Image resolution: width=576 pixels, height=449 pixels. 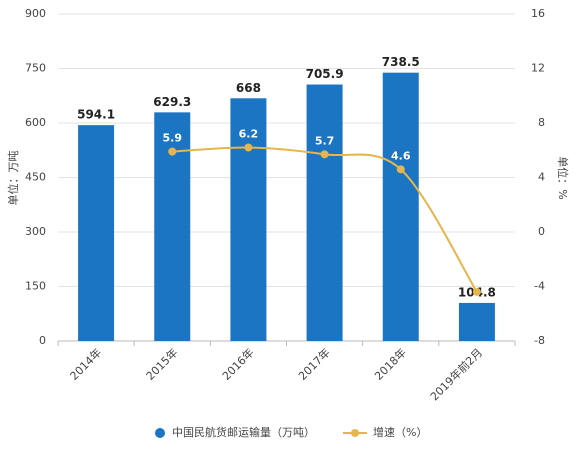 I want to click on bar-value-label: 705.9, so click(x=325, y=74).